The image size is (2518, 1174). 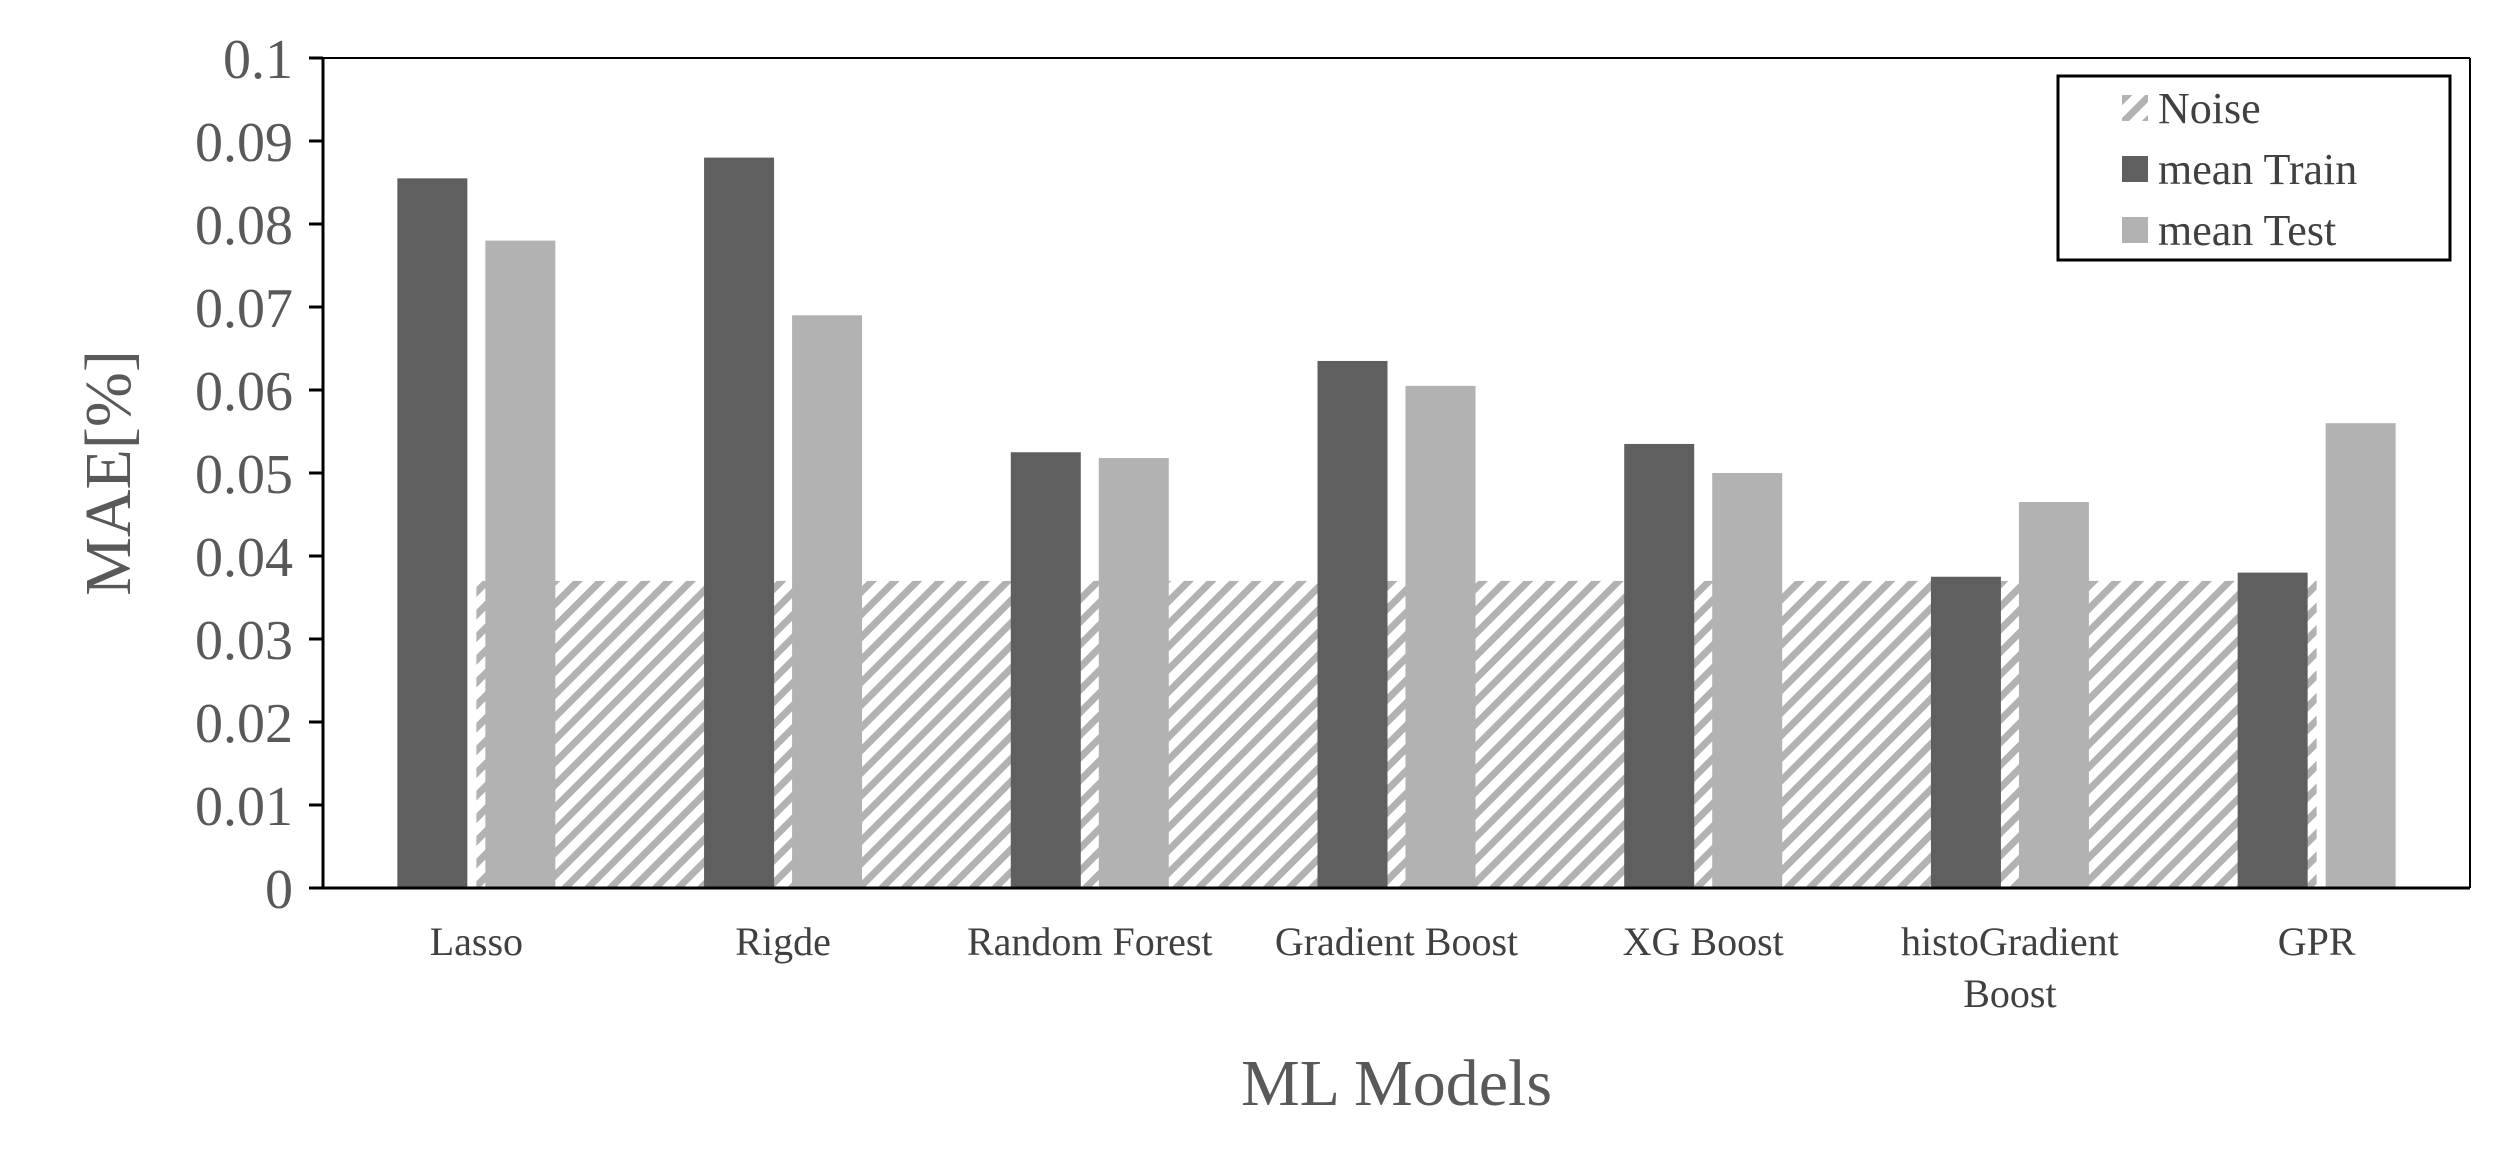 I want to click on legend-label: mean Train, so click(x=2257, y=169).